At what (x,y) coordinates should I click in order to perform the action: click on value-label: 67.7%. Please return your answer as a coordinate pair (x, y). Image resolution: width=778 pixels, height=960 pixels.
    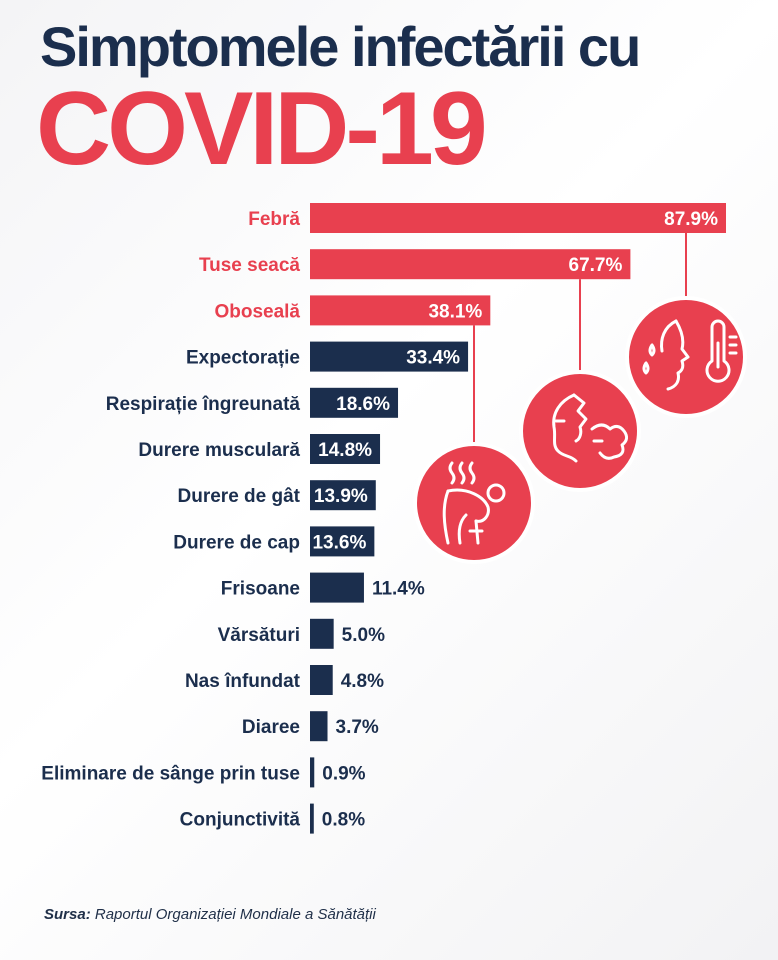
    Looking at the image, I should click on (596, 265).